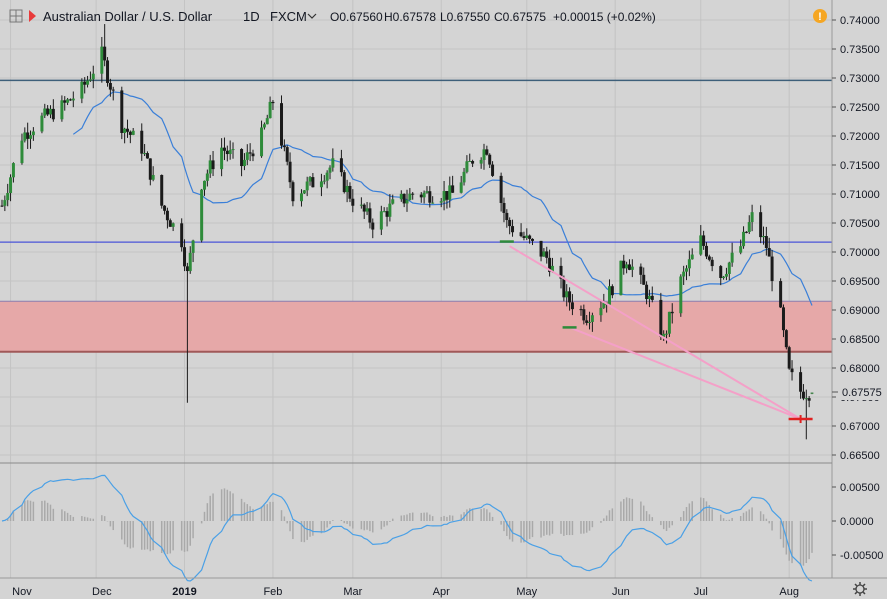 The height and width of the screenshot is (599, 887). What do you see at coordinates (288, 16) in the screenshot?
I see `exchange-label: FXCM` at bounding box center [288, 16].